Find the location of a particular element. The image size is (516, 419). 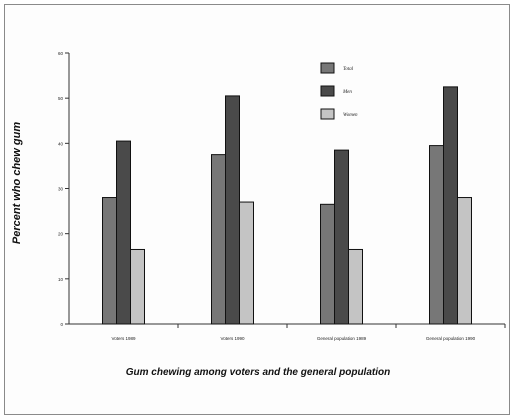

x-tick-label: General population 1990 is located at coordinates (451, 338).